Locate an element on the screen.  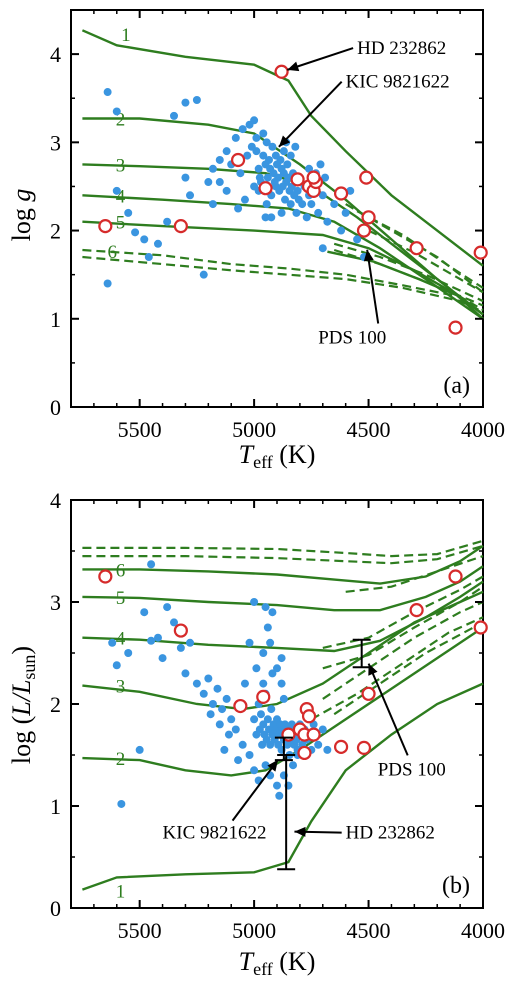
track-4-label: 4 is located at coordinates (121, 196).